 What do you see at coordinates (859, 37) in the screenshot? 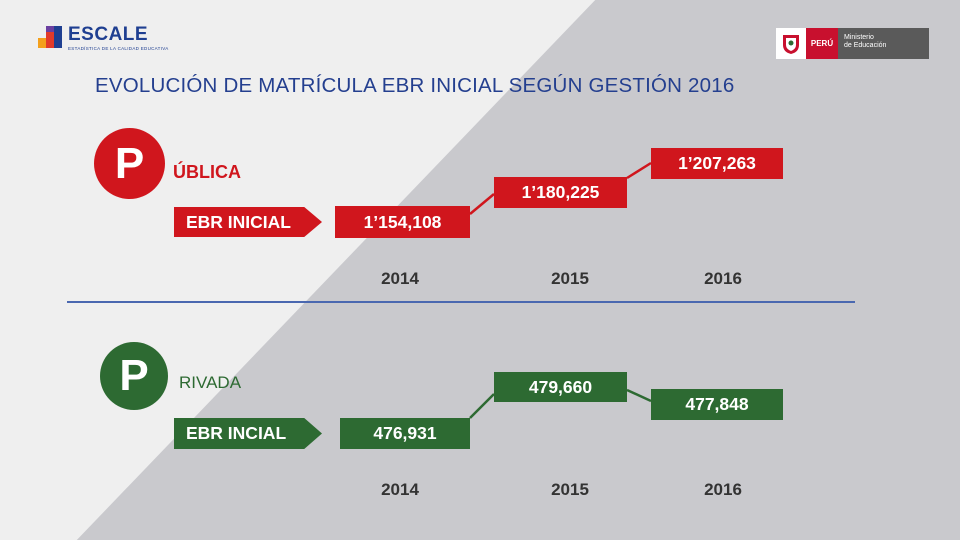
I see `ministry-name-line1: Ministerio` at bounding box center [859, 37].